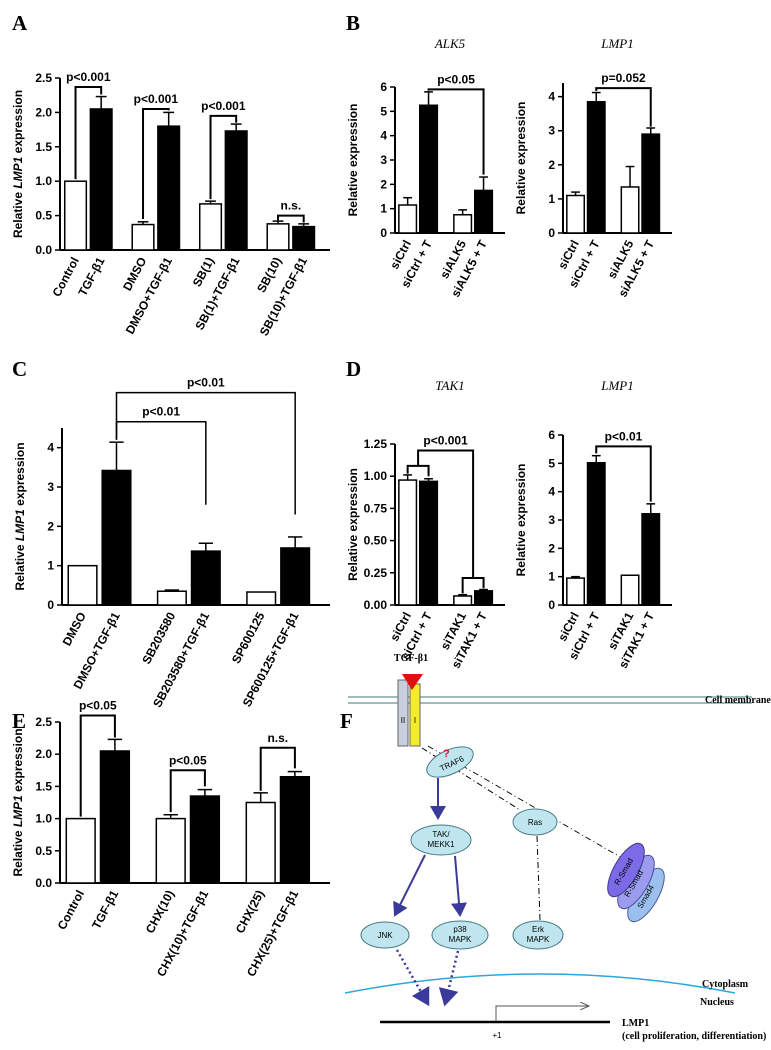 Image resolution: width=771 pixels, height=1050 pixels. I want to click on y-tick-label: 3, so click(551, 520).